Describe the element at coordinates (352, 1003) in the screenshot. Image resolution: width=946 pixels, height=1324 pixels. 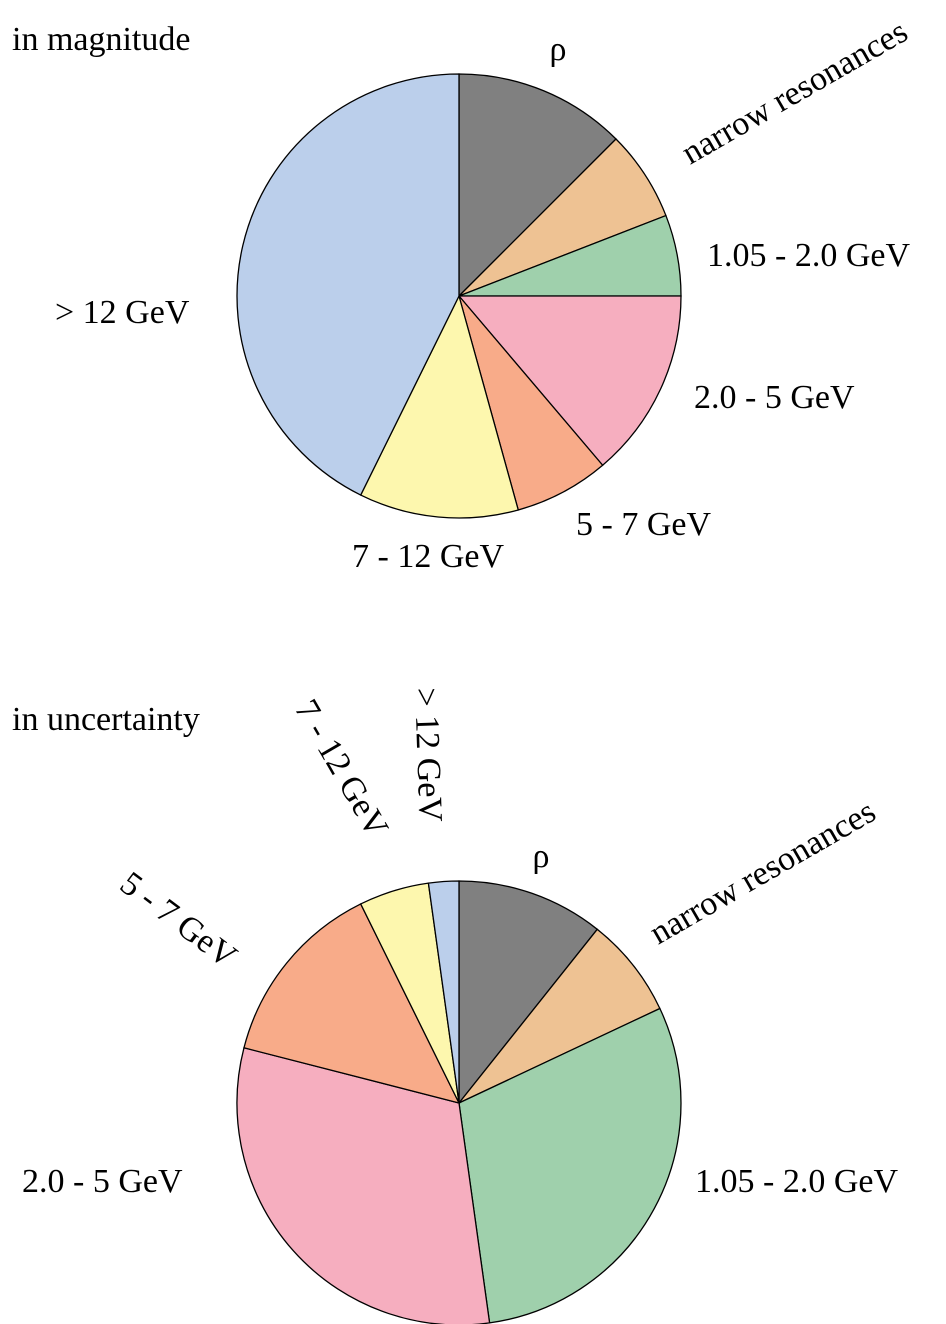
I see `pie-slice-5-7-gev` at that location.